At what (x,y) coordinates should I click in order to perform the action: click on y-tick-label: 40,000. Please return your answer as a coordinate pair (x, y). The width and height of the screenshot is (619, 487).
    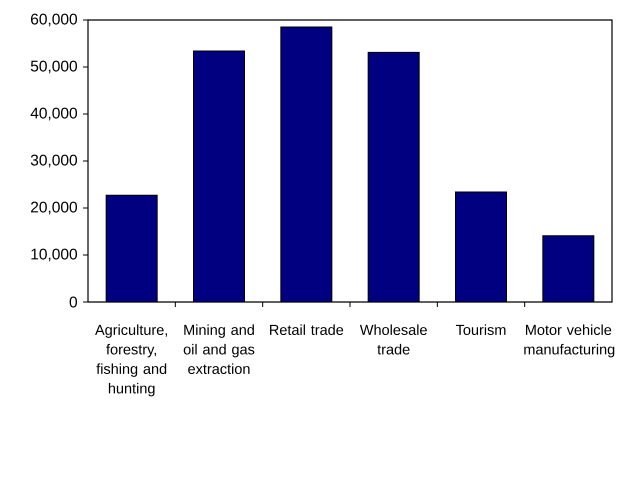
    Looking at the image, I should click on (54, 114).